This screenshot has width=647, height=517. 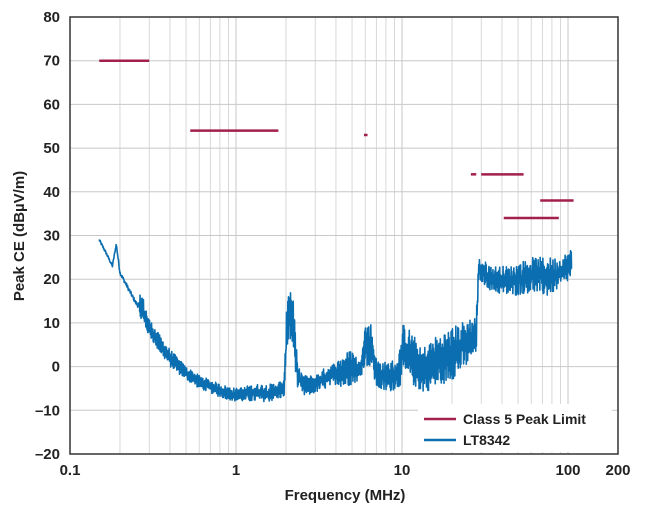 I want to click on x-tick-label: 0.1, so click(x=70, y=470).